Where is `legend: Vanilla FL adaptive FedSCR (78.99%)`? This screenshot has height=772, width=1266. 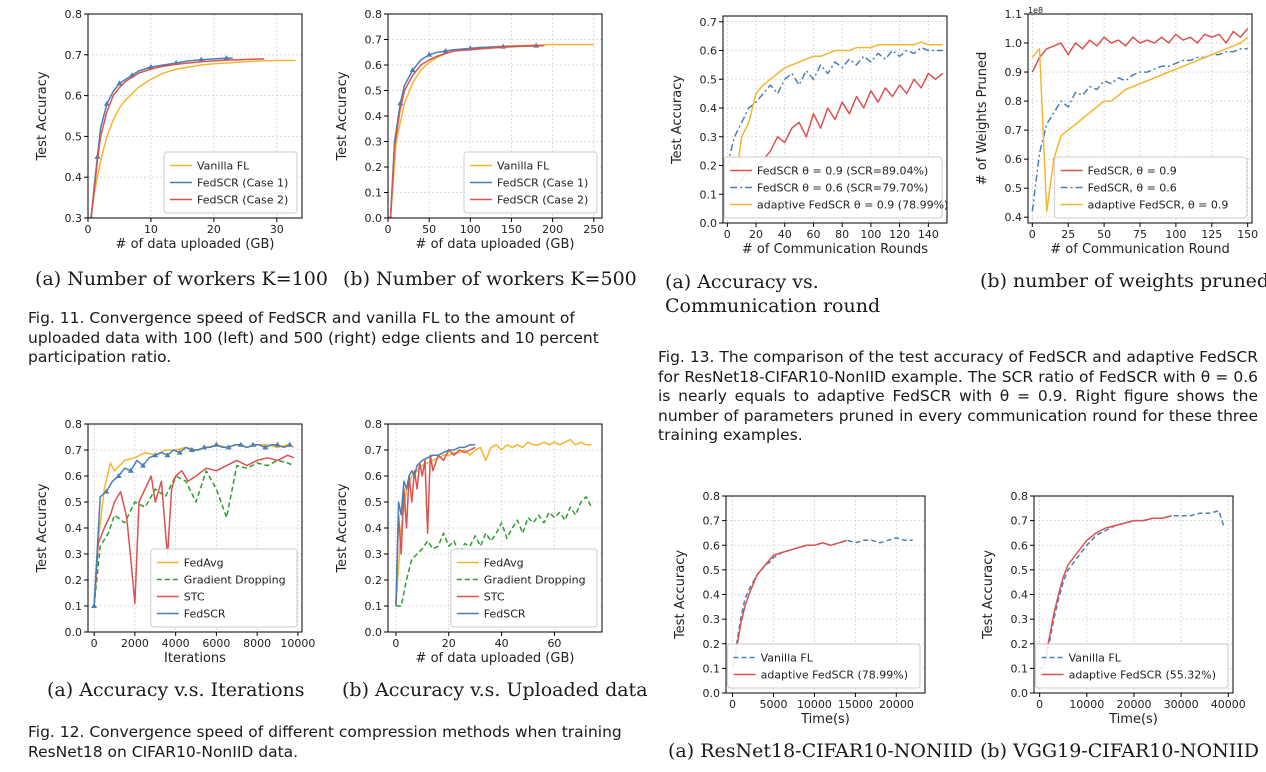 legend: Vanilla FL adaptive FedSCR (78.99%) is located at coordinates (824, 666).